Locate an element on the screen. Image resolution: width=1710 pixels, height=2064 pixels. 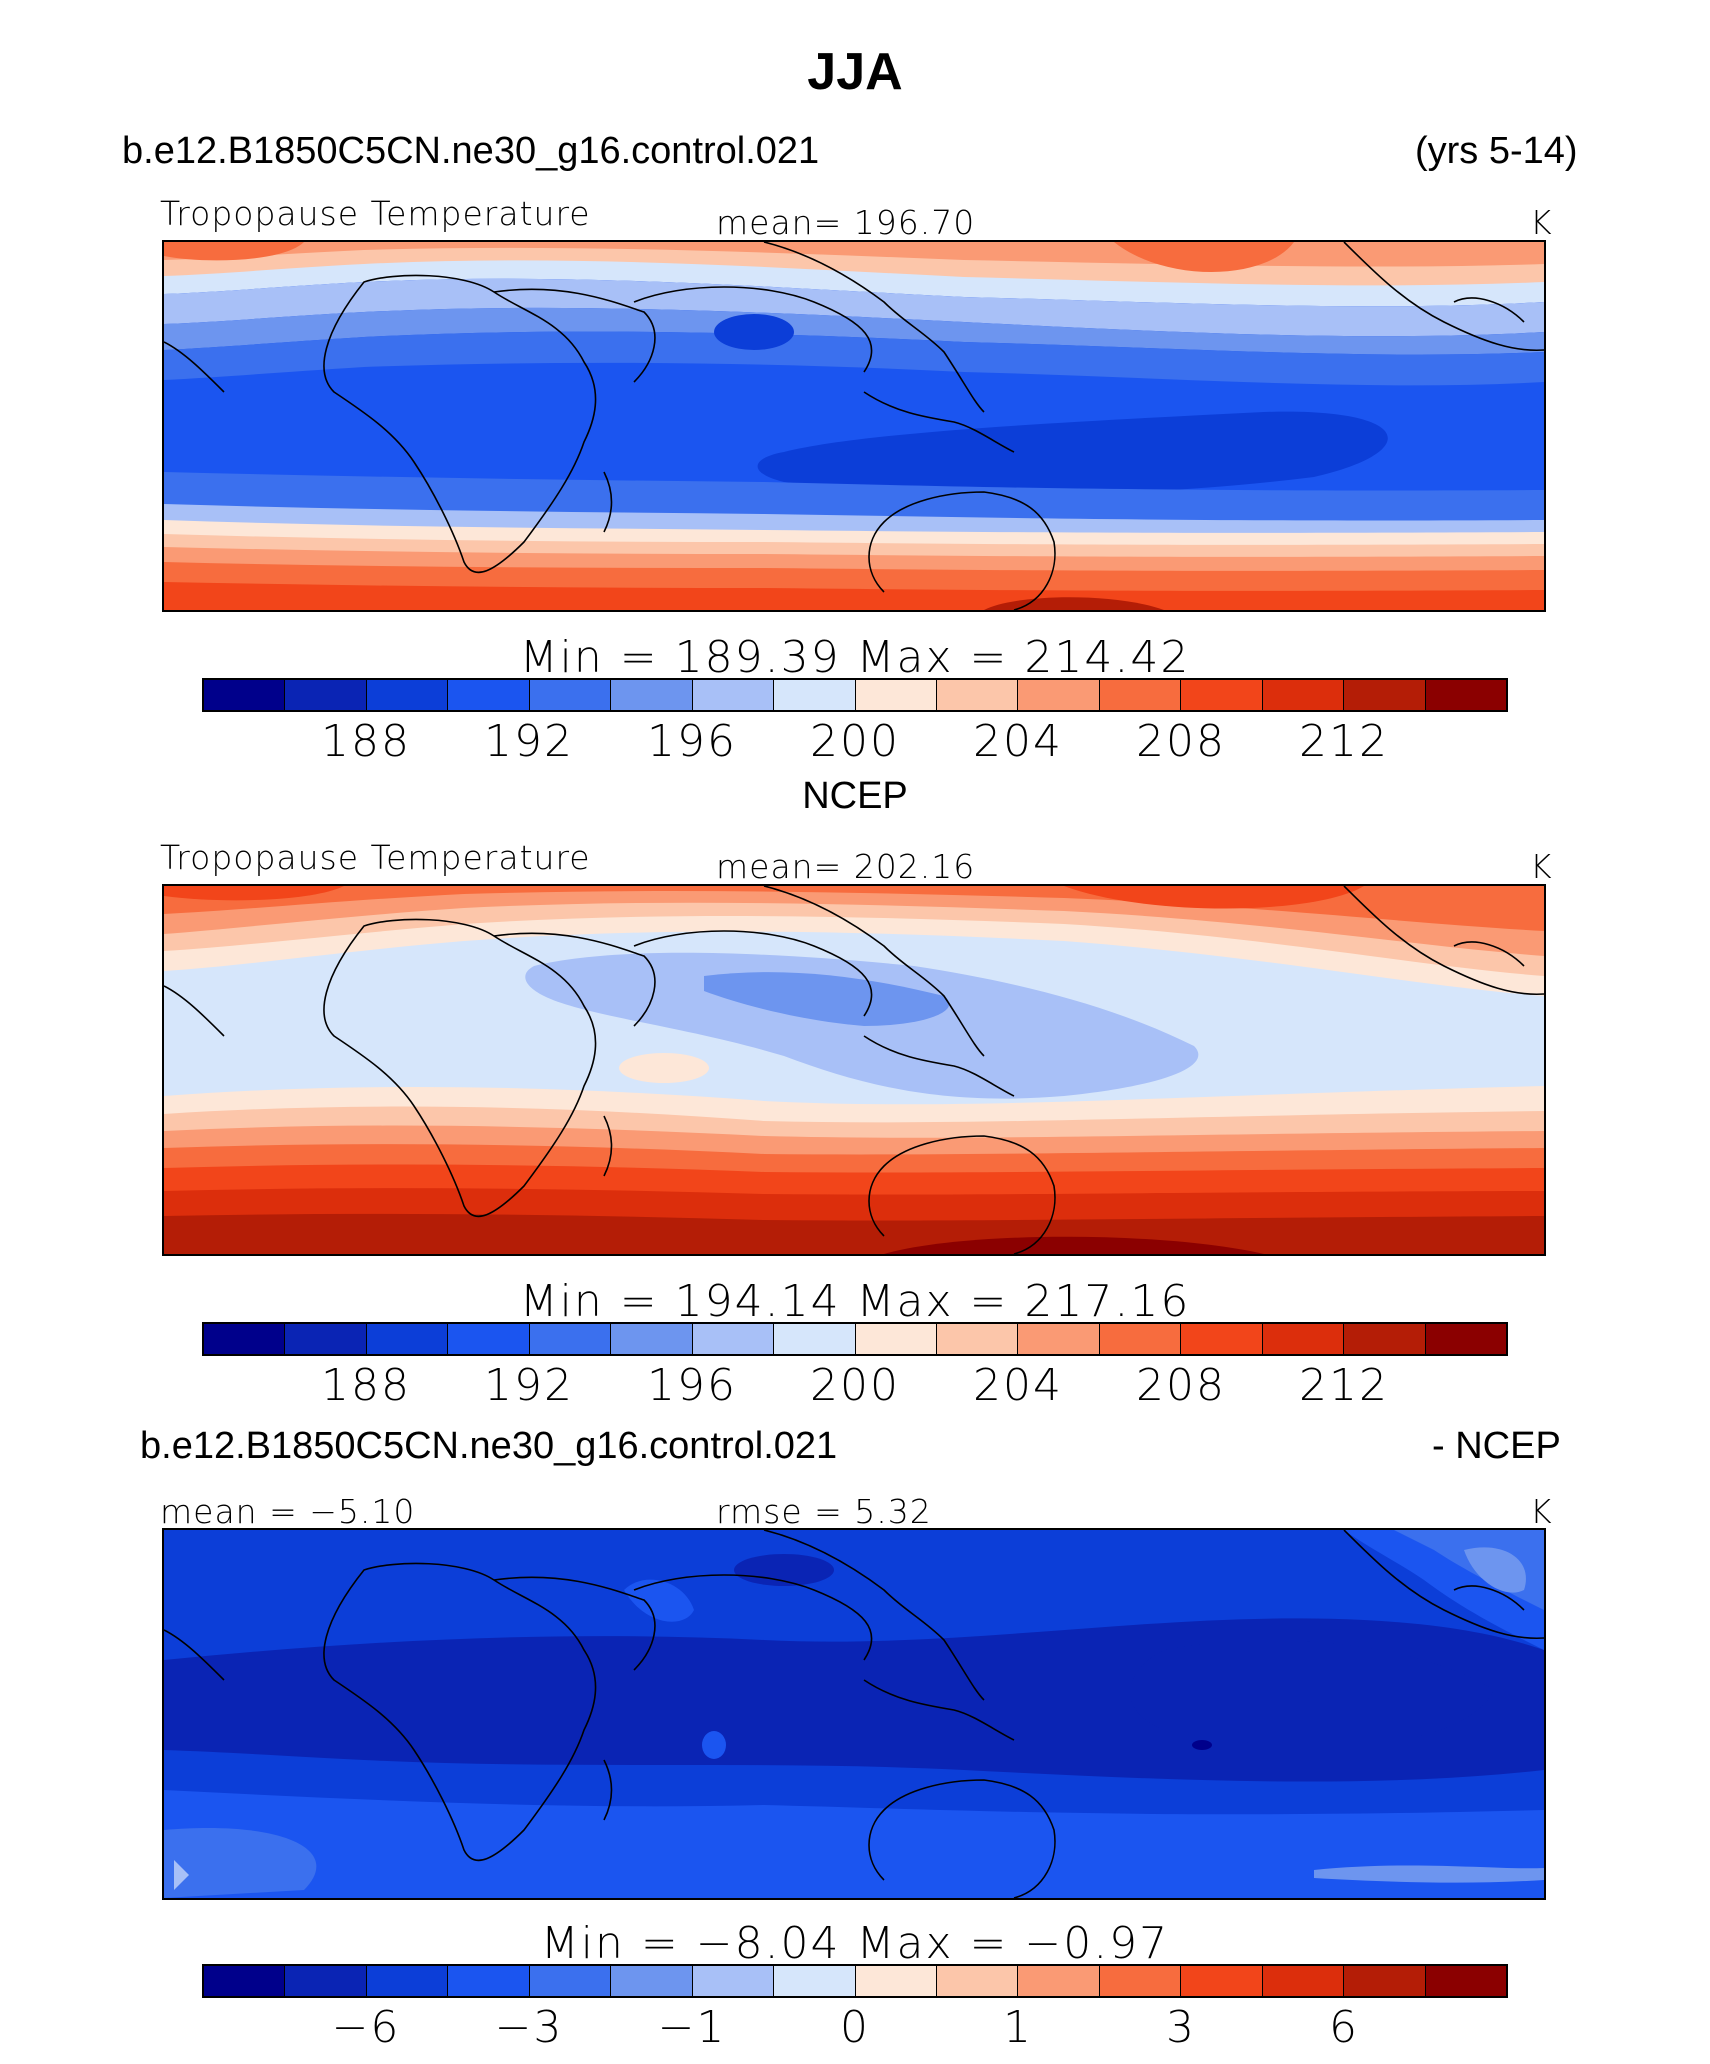
panel3-units-label: K is located at coordinates (1541, 1511).